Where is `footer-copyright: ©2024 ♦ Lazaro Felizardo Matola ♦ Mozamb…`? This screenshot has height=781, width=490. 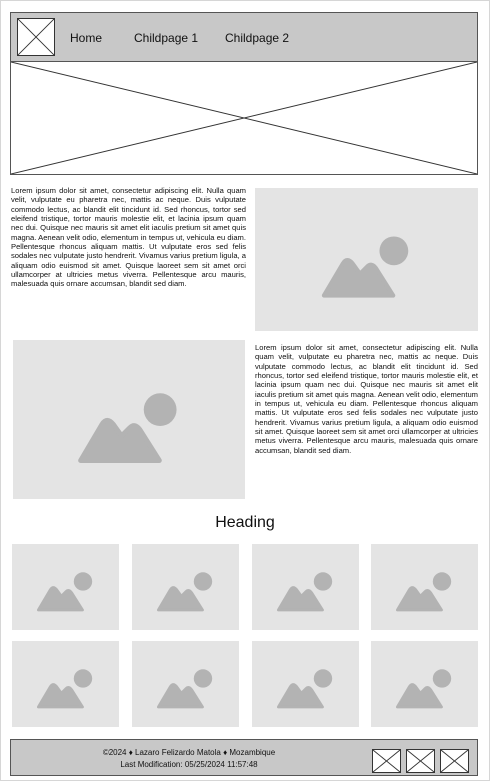 footer-copyright: ©2024 ♦ Lazaro Felizardo Matola ♦ Mozamb… is located at coordinates (189, 752).